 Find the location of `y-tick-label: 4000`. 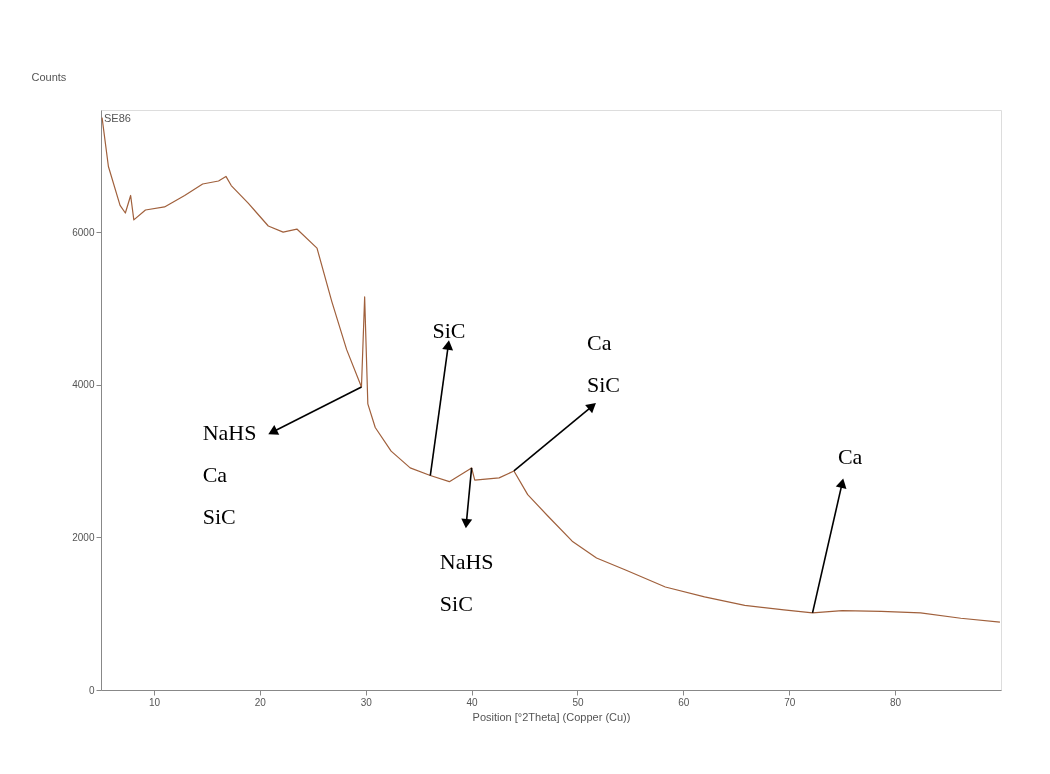

y-tick-label: 4000 is located at coordinates (83, 385).